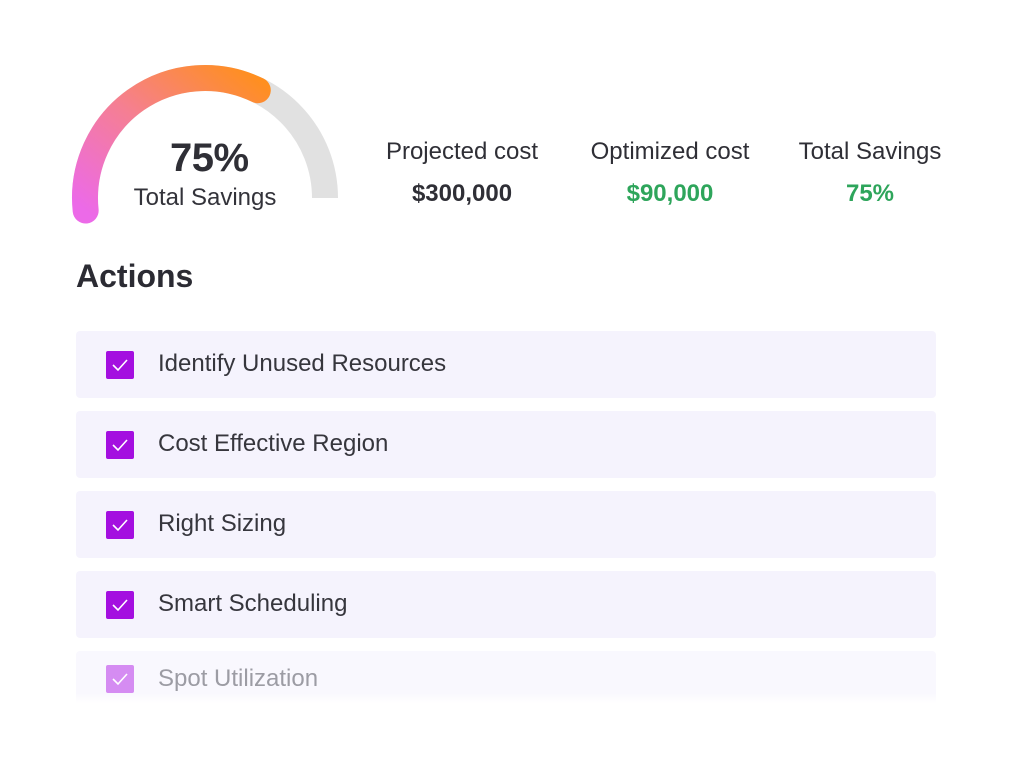 The width and height of the screenshot is (1024, 783). Describe the element at coordinates (506, 444) in the screenshot. I see `action-item-cost-effective-region: Cost Effective Region` at that location.